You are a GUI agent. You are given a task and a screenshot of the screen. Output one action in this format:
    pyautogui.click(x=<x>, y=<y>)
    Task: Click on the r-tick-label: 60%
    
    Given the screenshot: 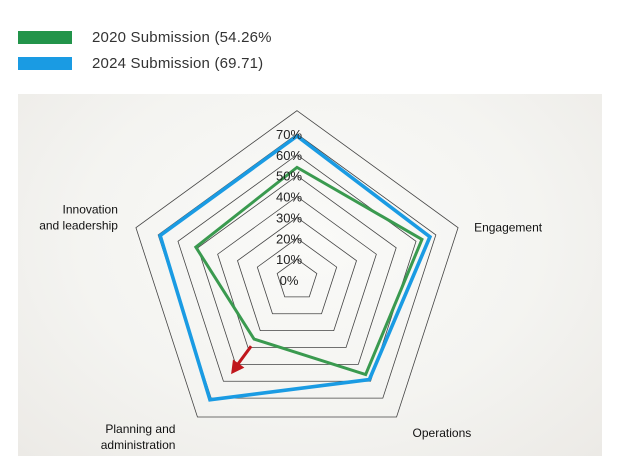 What is the action you would take?
    pyautogui.click(x=289, y=155)
    